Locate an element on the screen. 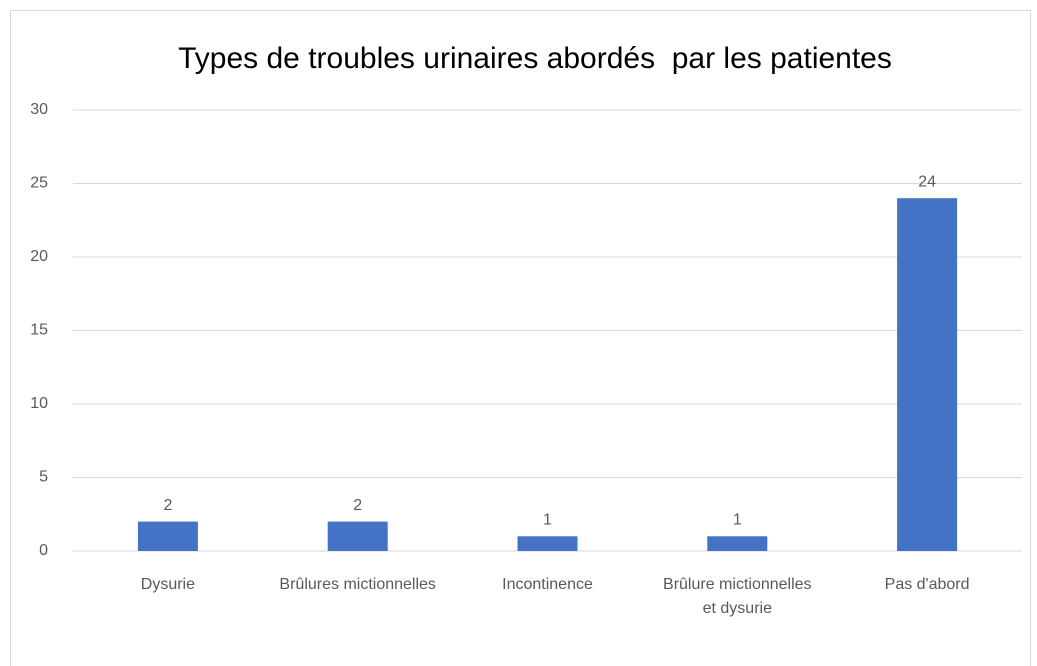  x-tick-label: Pas d'abord is located at coordinates (927, 584).